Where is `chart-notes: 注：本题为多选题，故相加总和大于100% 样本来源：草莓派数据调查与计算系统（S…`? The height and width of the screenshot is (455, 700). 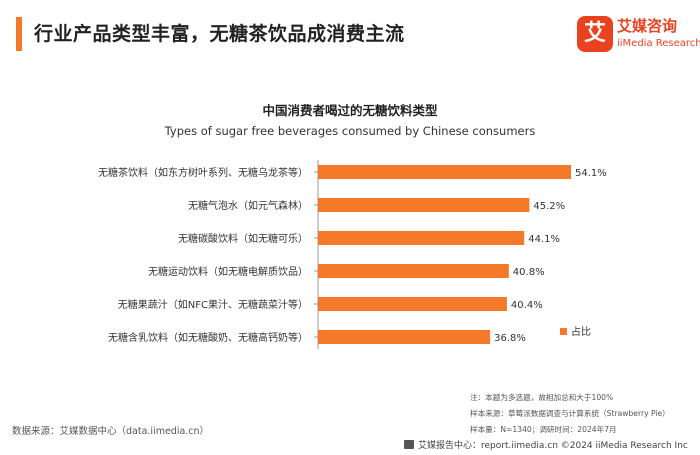
chart-notes: 注：本题为多选题，故相加总和大于100% 样本来源：草莓派数据调查与计算系统（S… is located at coordinates (583, 414).